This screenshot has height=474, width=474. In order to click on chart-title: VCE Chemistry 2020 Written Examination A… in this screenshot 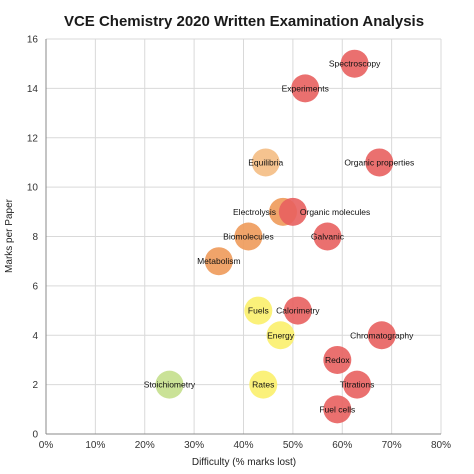, I will do `click(244, 21)`.